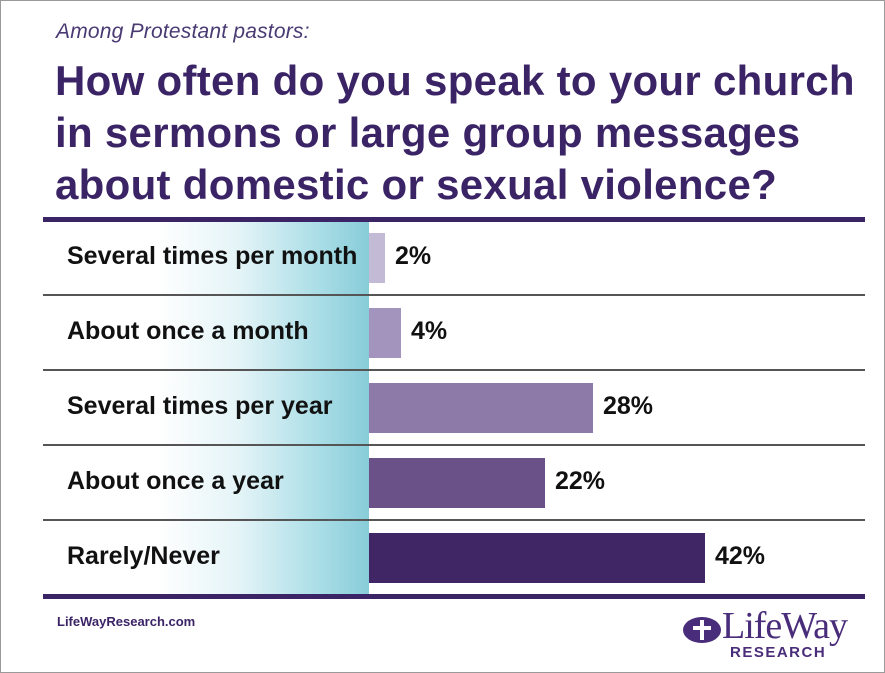 This screenshot has height=673, width=885. Describe the element at coordinates (628, 405) in the screenshot. I see `value-label: 28%` at that location.